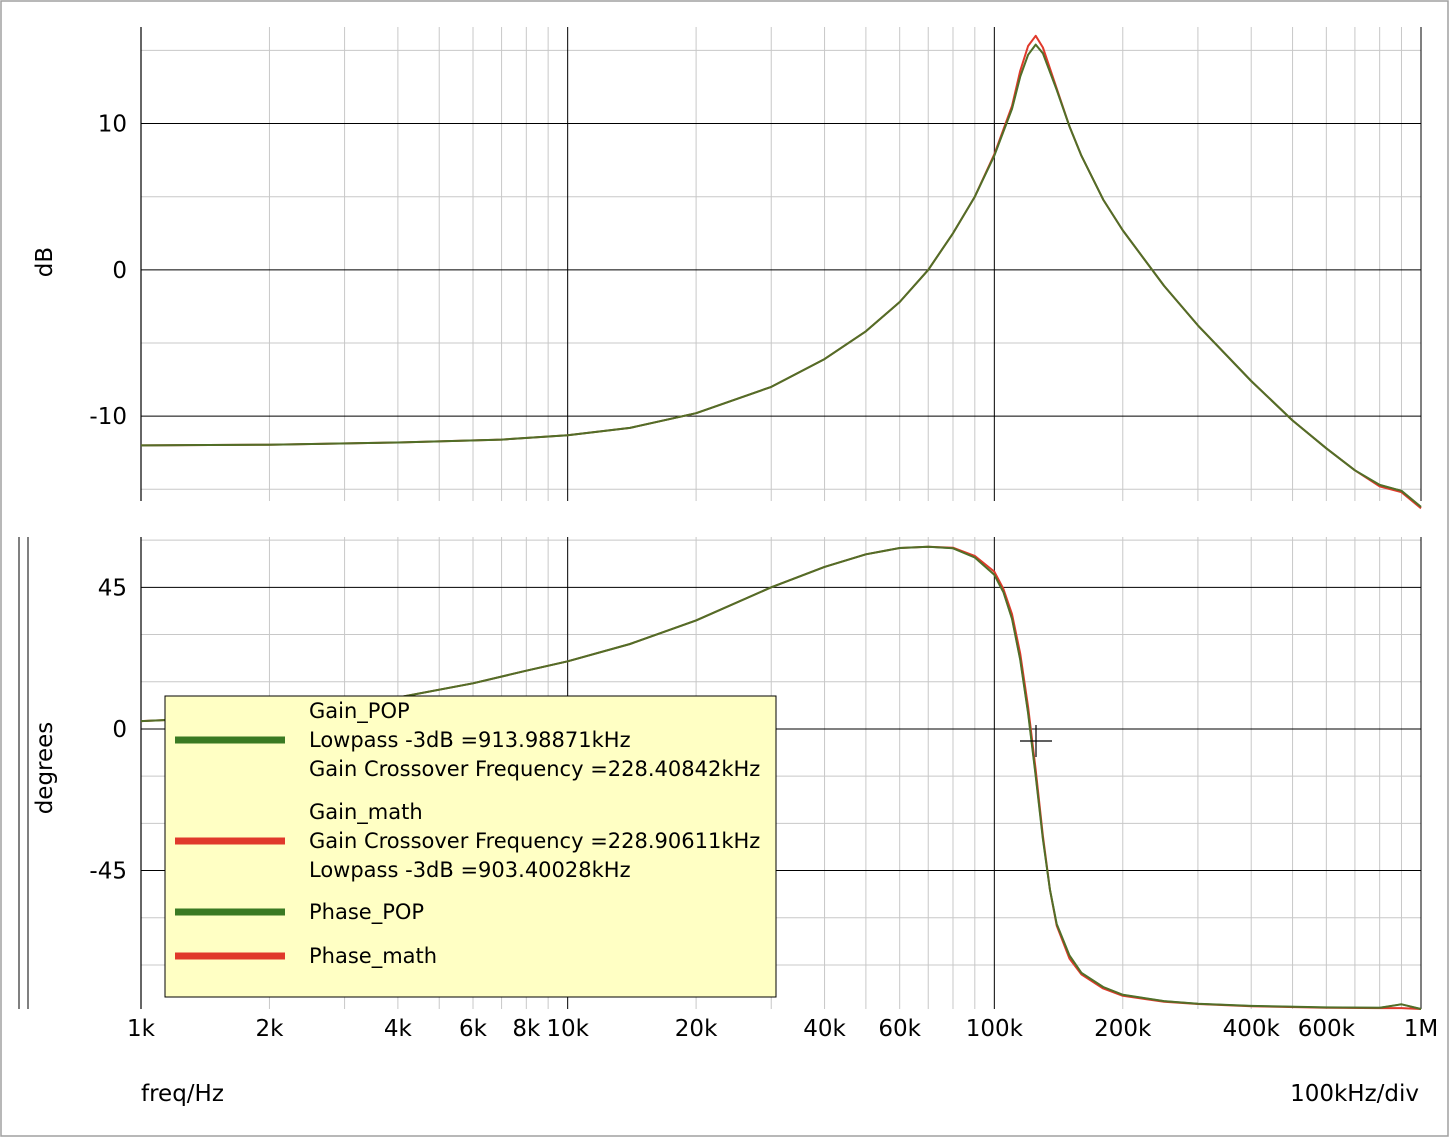  I want to click on legend-measurement: Gain Crossover Frequency =228.90611kHz, so click(534, 841).